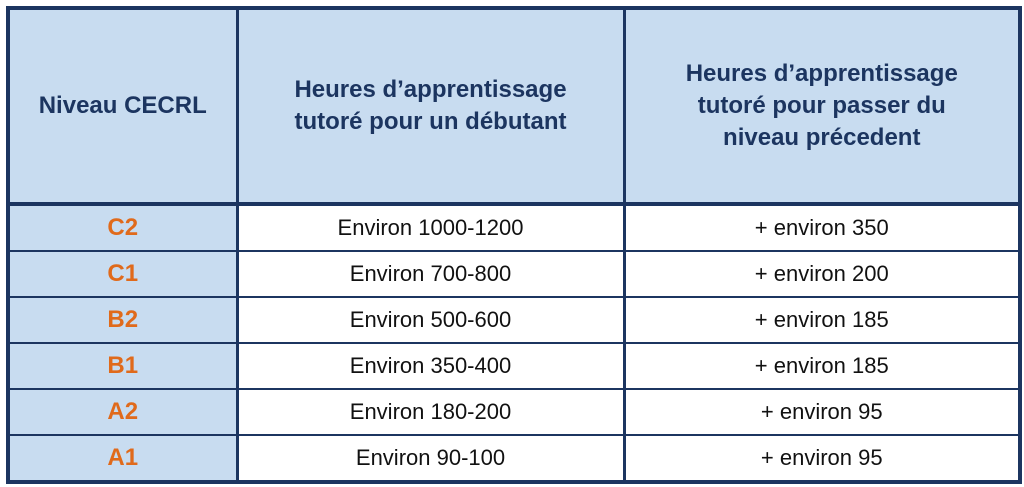 Image resolution: width=1024 pixels, height=487 pixels. What do you see at coordinates (430, 319) in the screenshot?
I see `hours-cell: Environ 500-600` at bounding box center [430, 319].